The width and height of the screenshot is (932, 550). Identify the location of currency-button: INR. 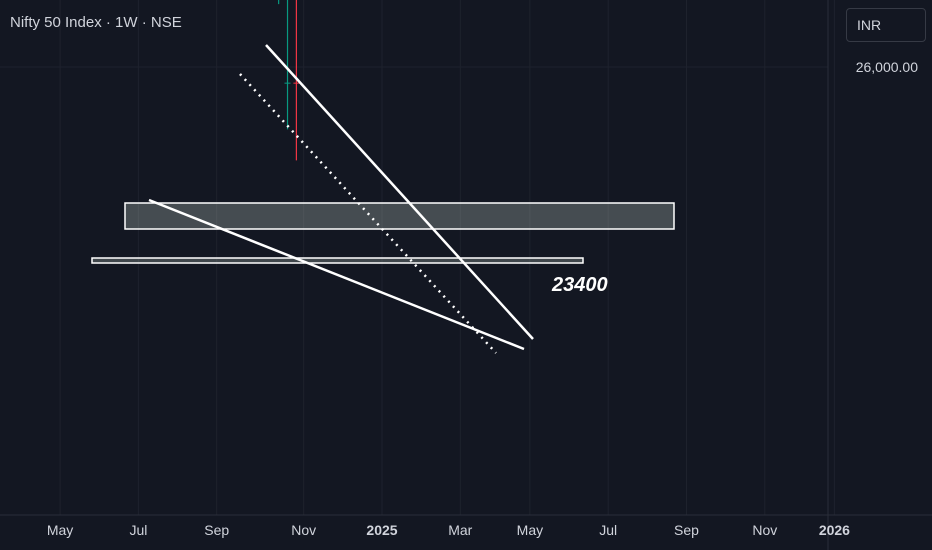
(886, 25).